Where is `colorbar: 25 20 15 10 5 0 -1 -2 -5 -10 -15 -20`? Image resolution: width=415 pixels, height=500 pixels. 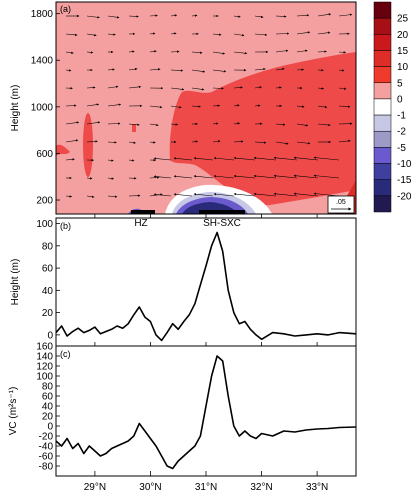
colorbar: 25 20 15 10 5 0 -1 -2 -5 -10 -15 -20 is located at coordinates (392, 107).